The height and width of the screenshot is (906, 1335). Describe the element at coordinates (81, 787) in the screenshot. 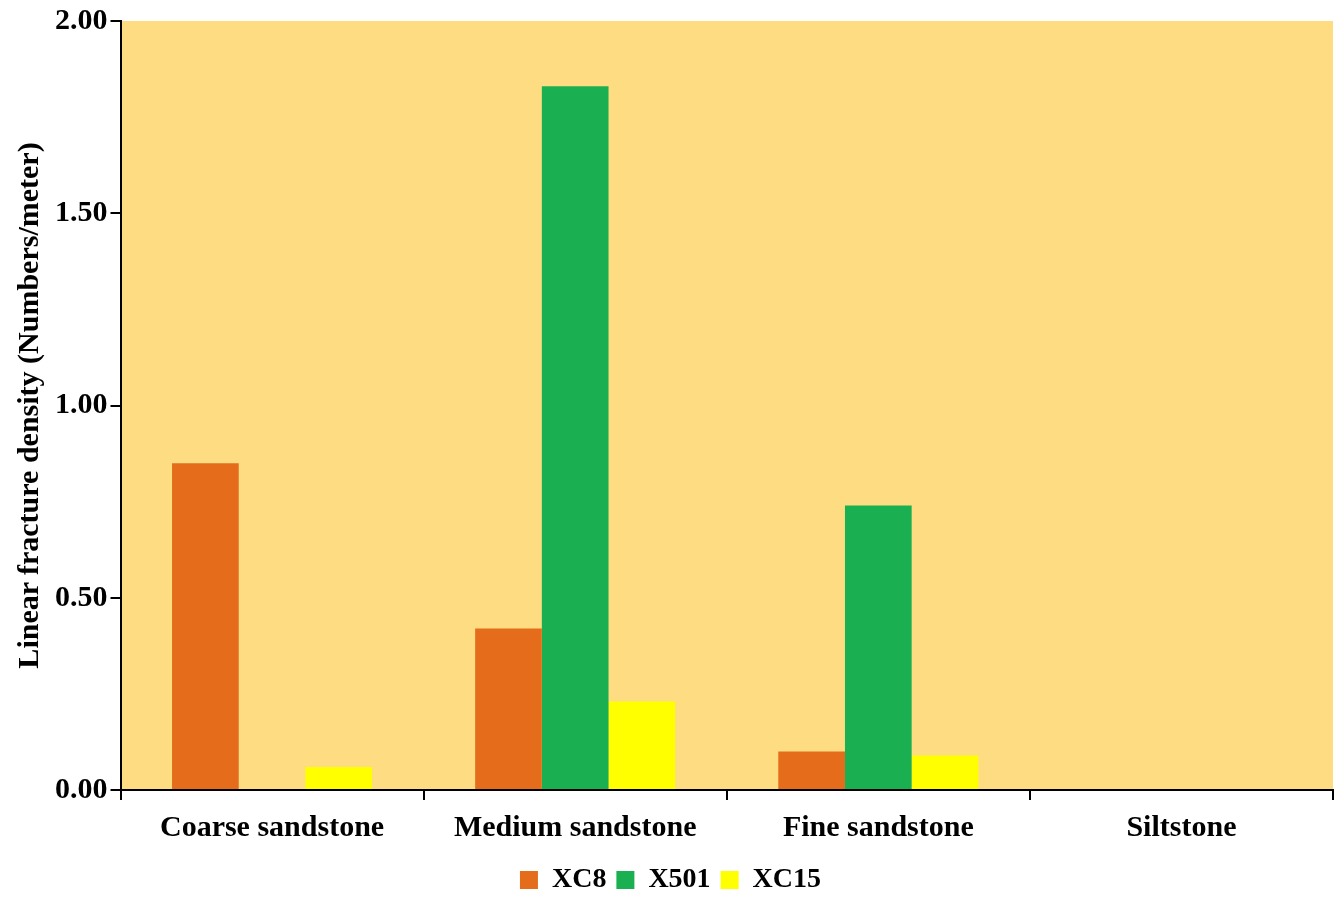

I see `y-tick-label: 0.00` at that location.